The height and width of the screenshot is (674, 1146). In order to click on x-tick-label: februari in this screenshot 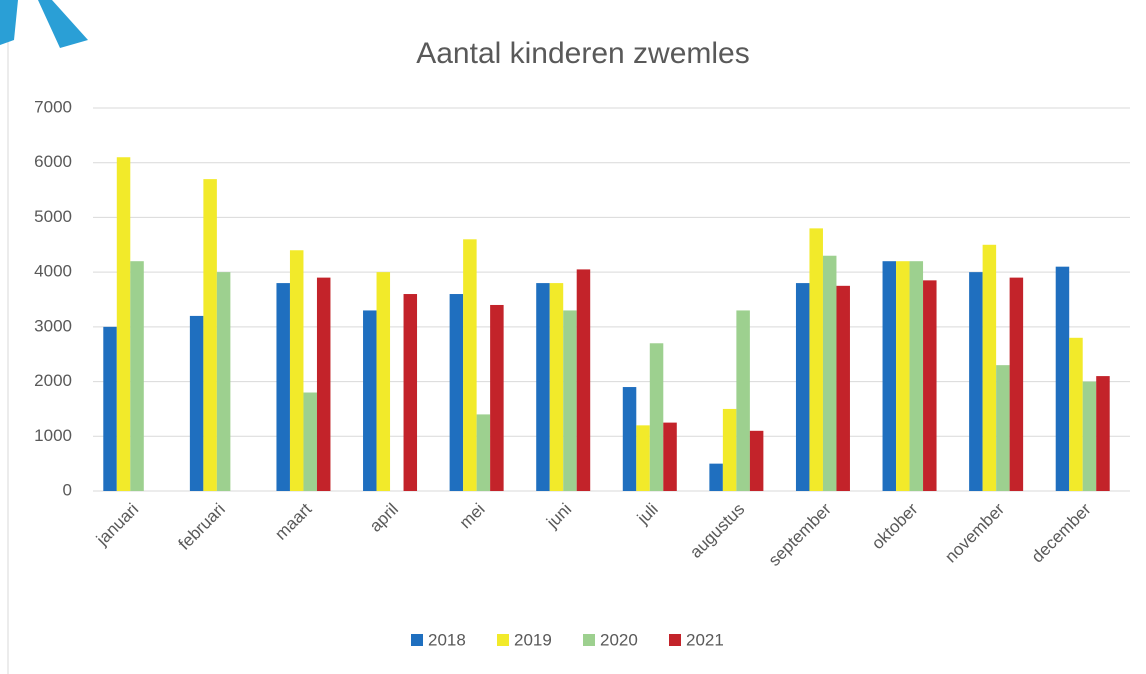, I will do `click(202, 527)`.